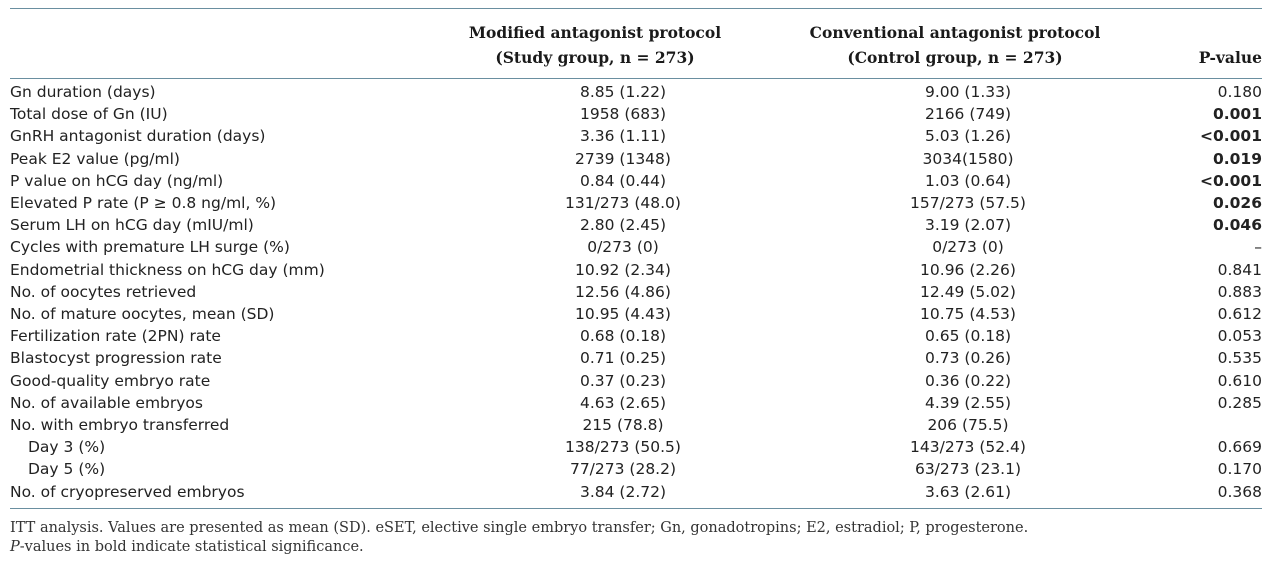  I want to click on control-value: 4.39 (2.55), so click(968, 402).